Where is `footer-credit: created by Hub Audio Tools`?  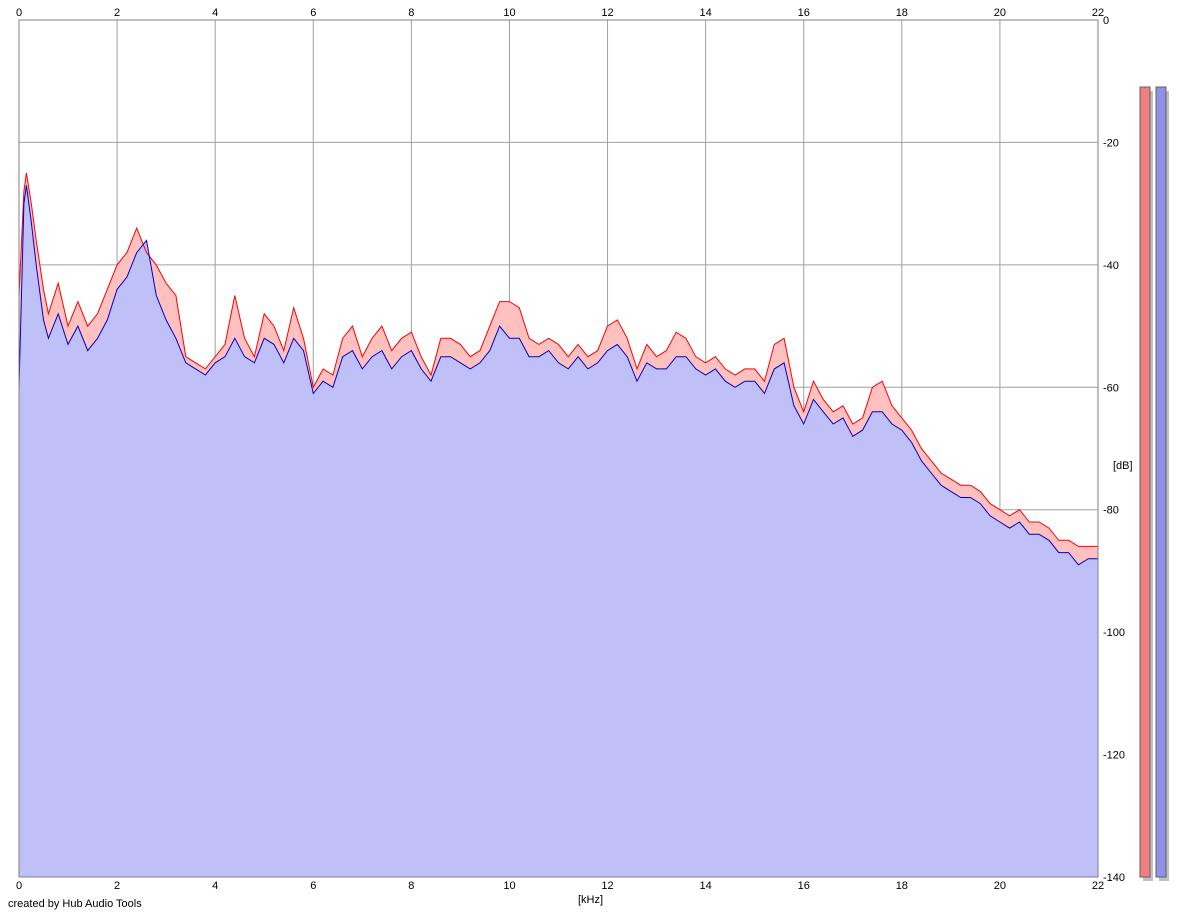 footer-credit: created by Hub Audio Tools is located at coordinates (75, 904).